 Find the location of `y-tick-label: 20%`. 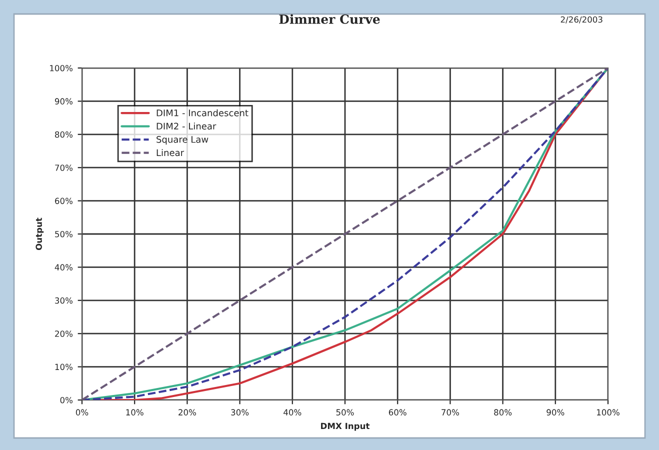

y-tick-label: 20% is located at coordinates (64, 333).